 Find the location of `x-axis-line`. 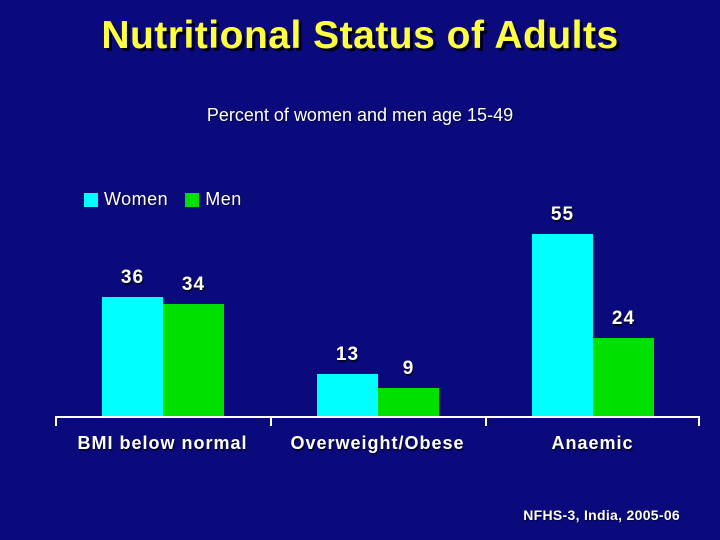

x-axis-line is located at coordinates (377, 417).